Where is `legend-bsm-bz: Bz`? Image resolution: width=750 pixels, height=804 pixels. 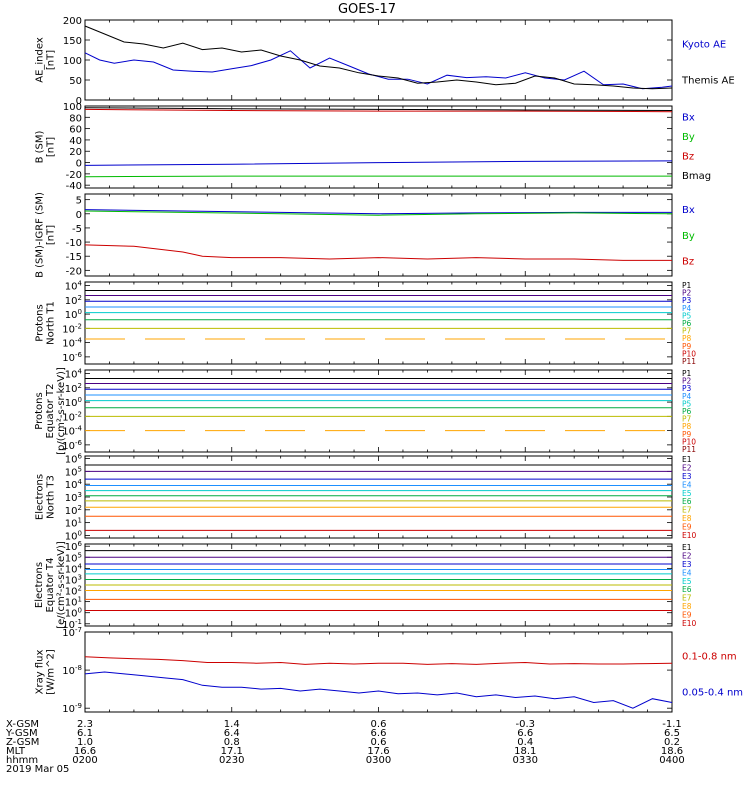
legend-bsm-bz: Bz is located at coordinates (688, 157).